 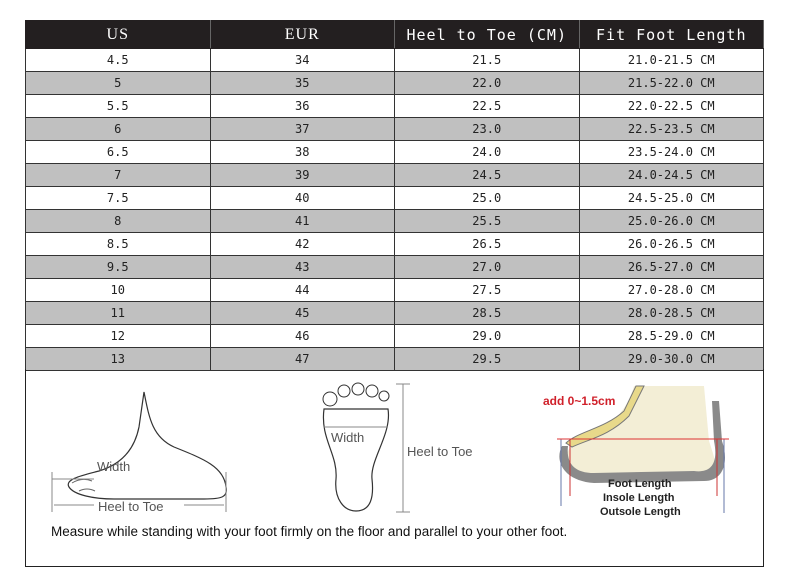 I want to click on eur-size-cell: 43, so click(x=302, y=267).